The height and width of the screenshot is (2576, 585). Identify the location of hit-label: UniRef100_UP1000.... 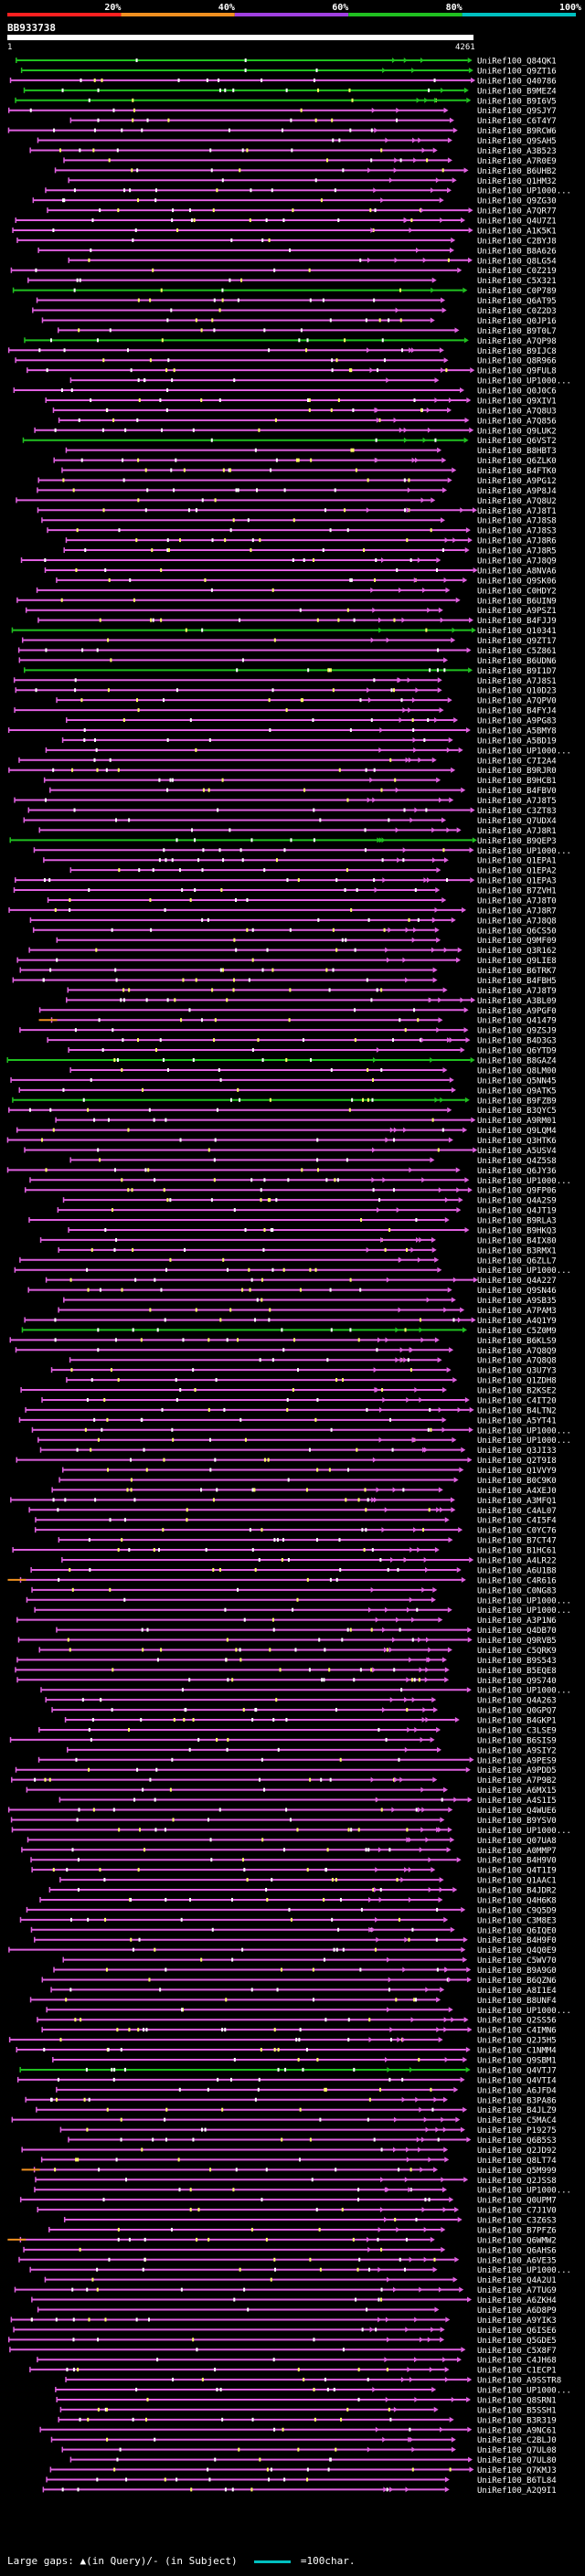
(524, 1441).